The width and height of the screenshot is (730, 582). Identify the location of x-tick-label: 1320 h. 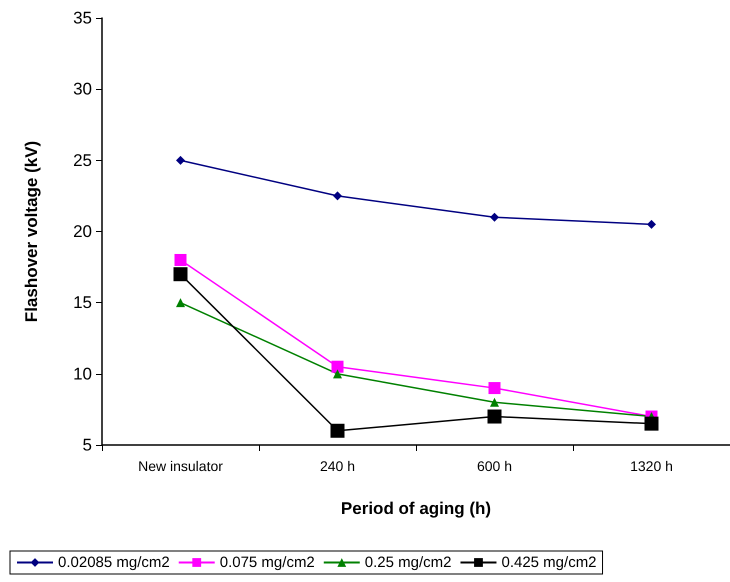
(651, 466).